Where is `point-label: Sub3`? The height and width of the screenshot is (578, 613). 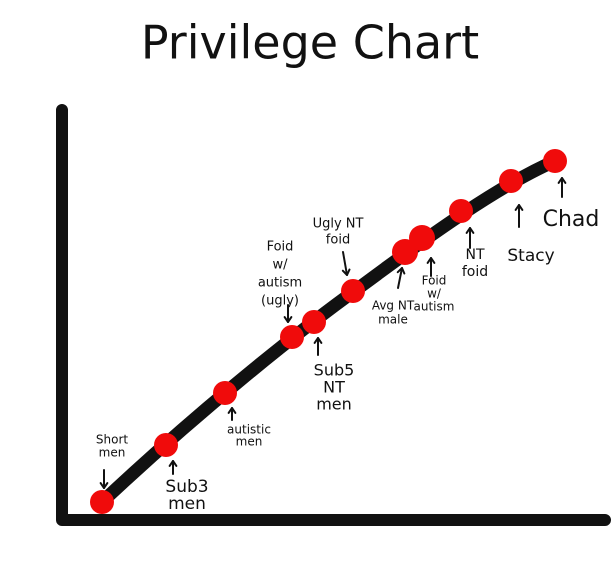 point-label: Sub3 is located at coordinates (186, 487).